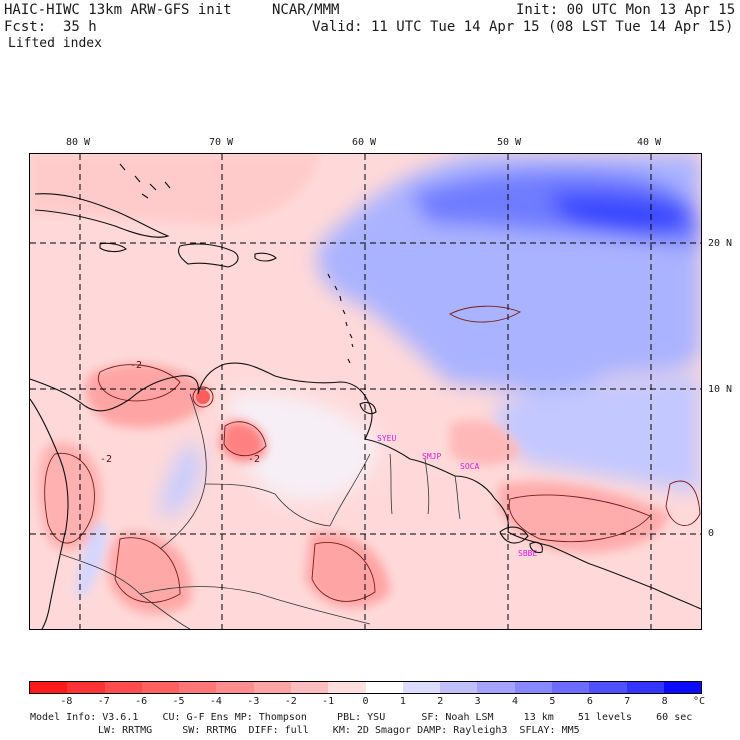 The width and height of the screenshot is (740, 740). I want to click on color-scale-tick-label: -7, so click(103, 701).